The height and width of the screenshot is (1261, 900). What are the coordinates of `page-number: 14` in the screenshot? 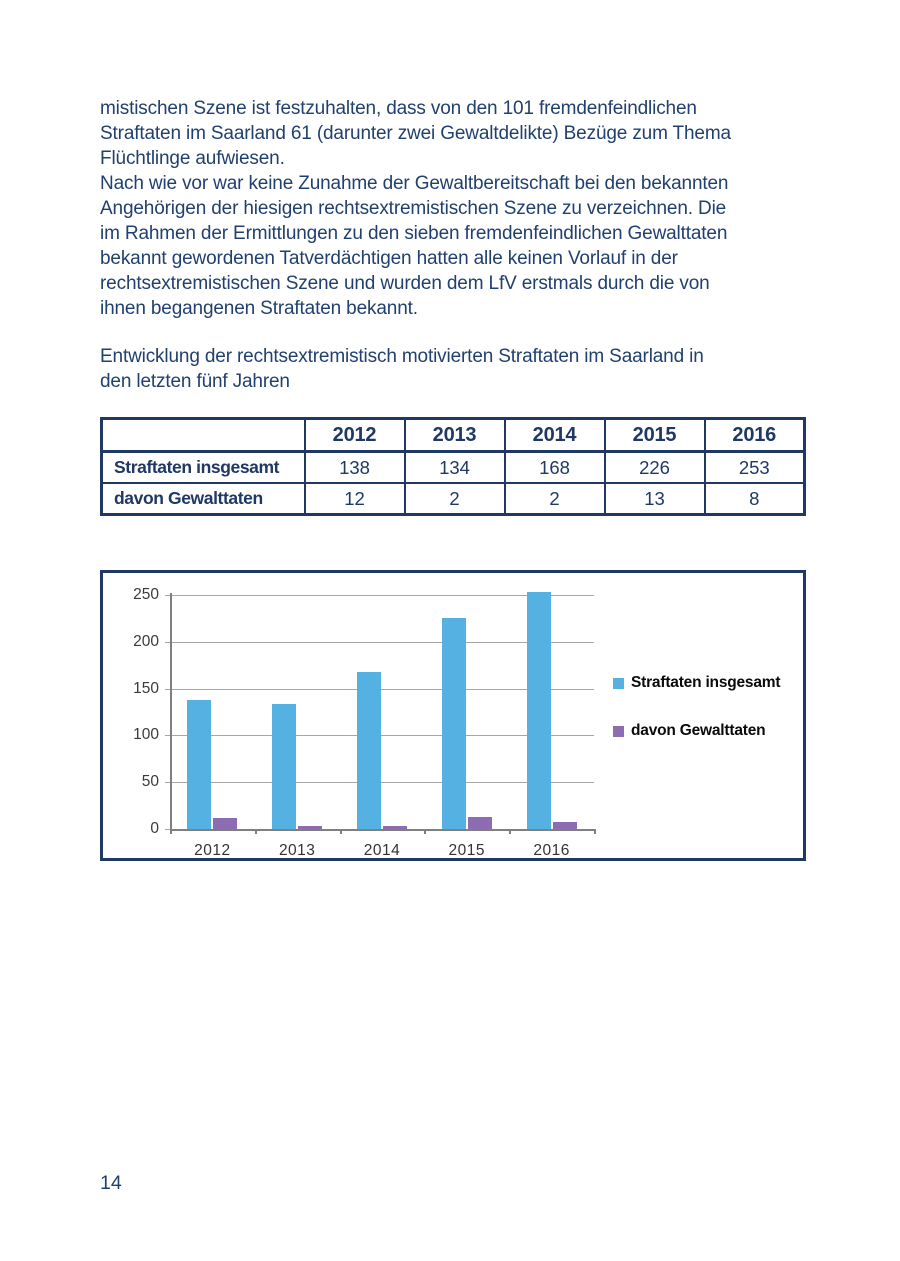 It's located at (111, 1183).